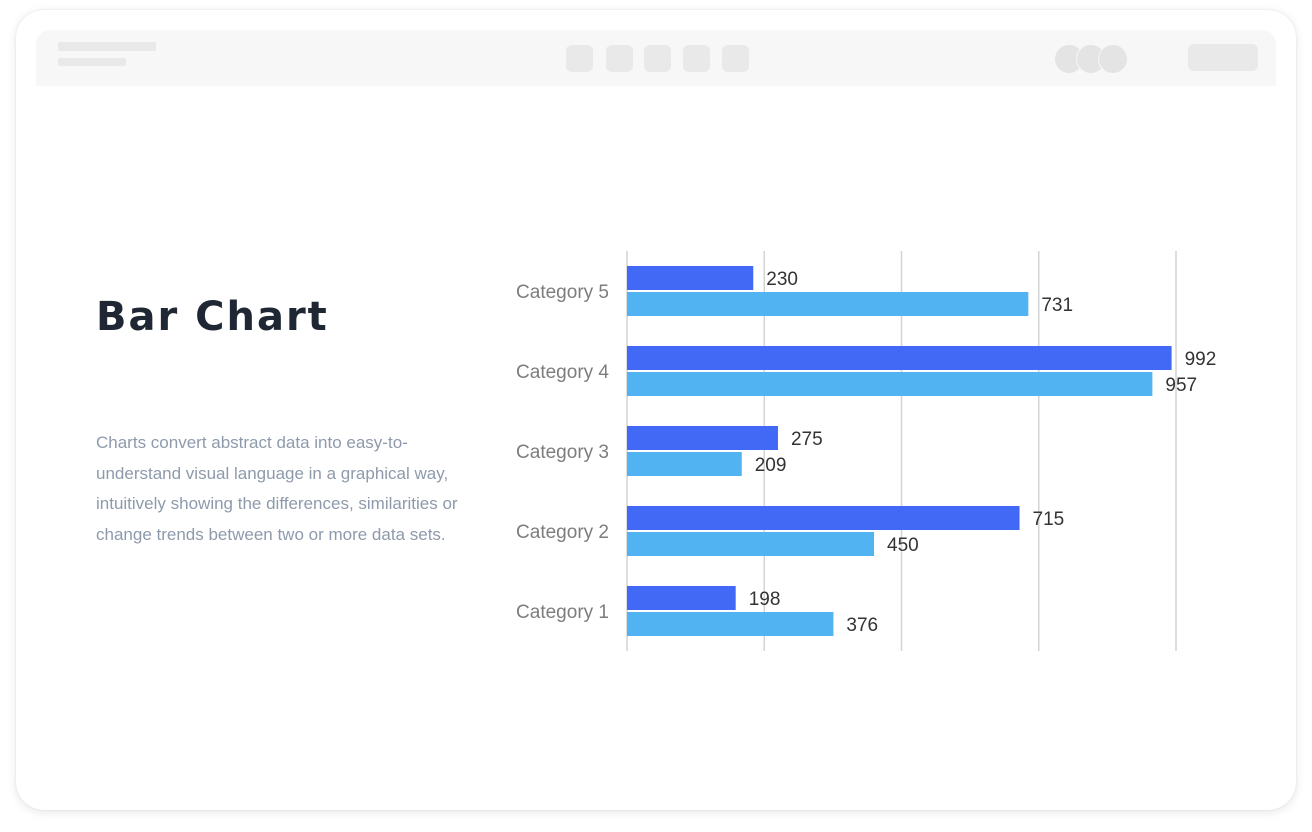 The width and height of the screenshot is (1312, 832). What do you see at coordinates (562, 532) in the screenshot?
I see `category-label: Category 2` at bounding box center [562, 532].